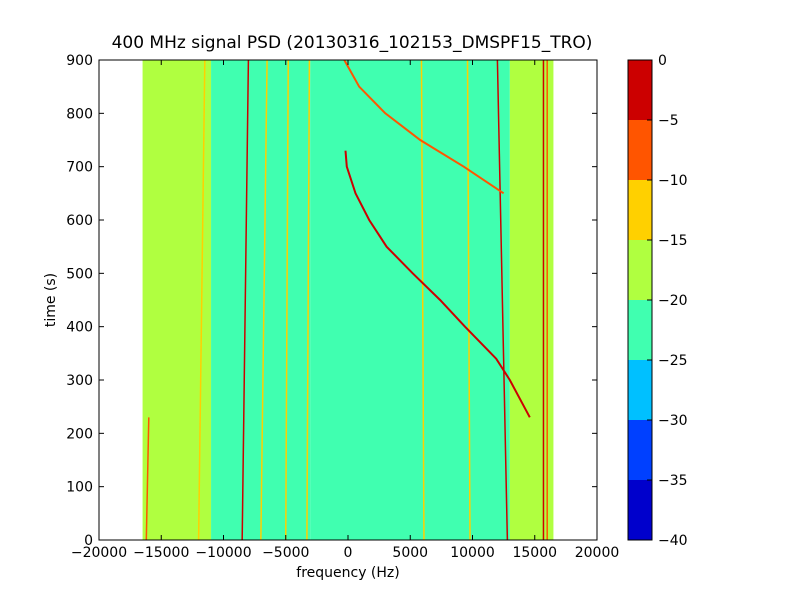 This screenshot has height=600, width=800. What do you see at coordinates (410, 553) in the screenshot?
I see `x-tick-label: 5000` at bounding box center [410, 553].